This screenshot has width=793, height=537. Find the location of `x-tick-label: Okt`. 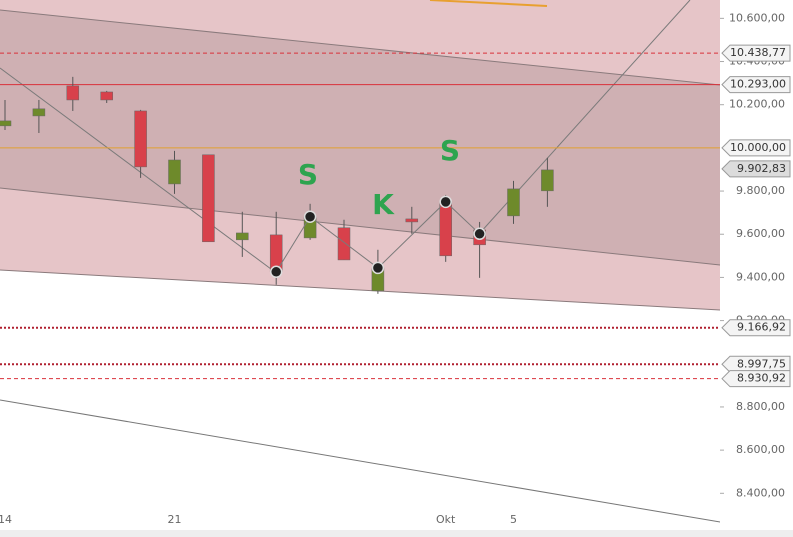

x-tick-label: Okt is located at coordinates (446, 519).